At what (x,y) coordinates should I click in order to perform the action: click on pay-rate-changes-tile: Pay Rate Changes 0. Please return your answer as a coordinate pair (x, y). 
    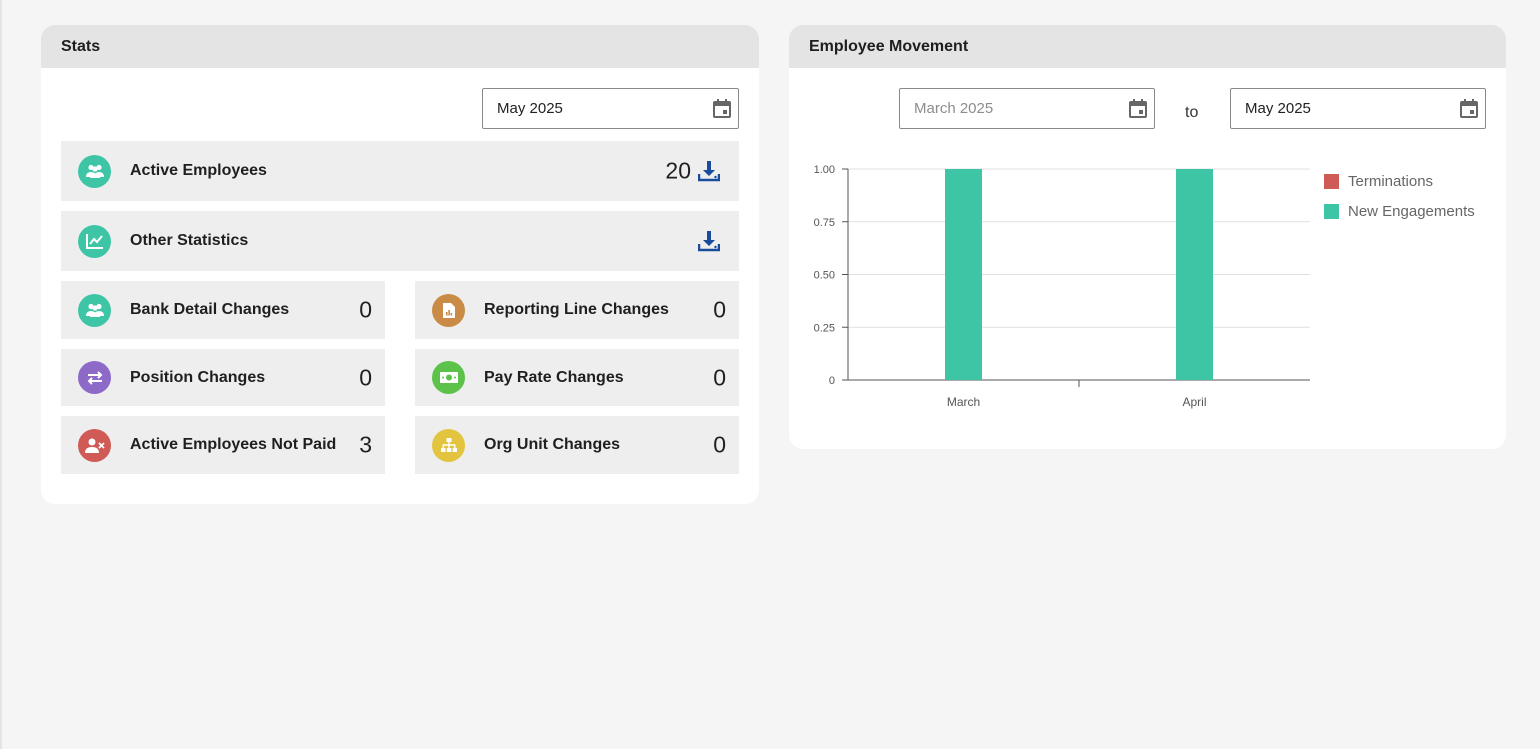
    Looking at the image, I should click on (577, 377).